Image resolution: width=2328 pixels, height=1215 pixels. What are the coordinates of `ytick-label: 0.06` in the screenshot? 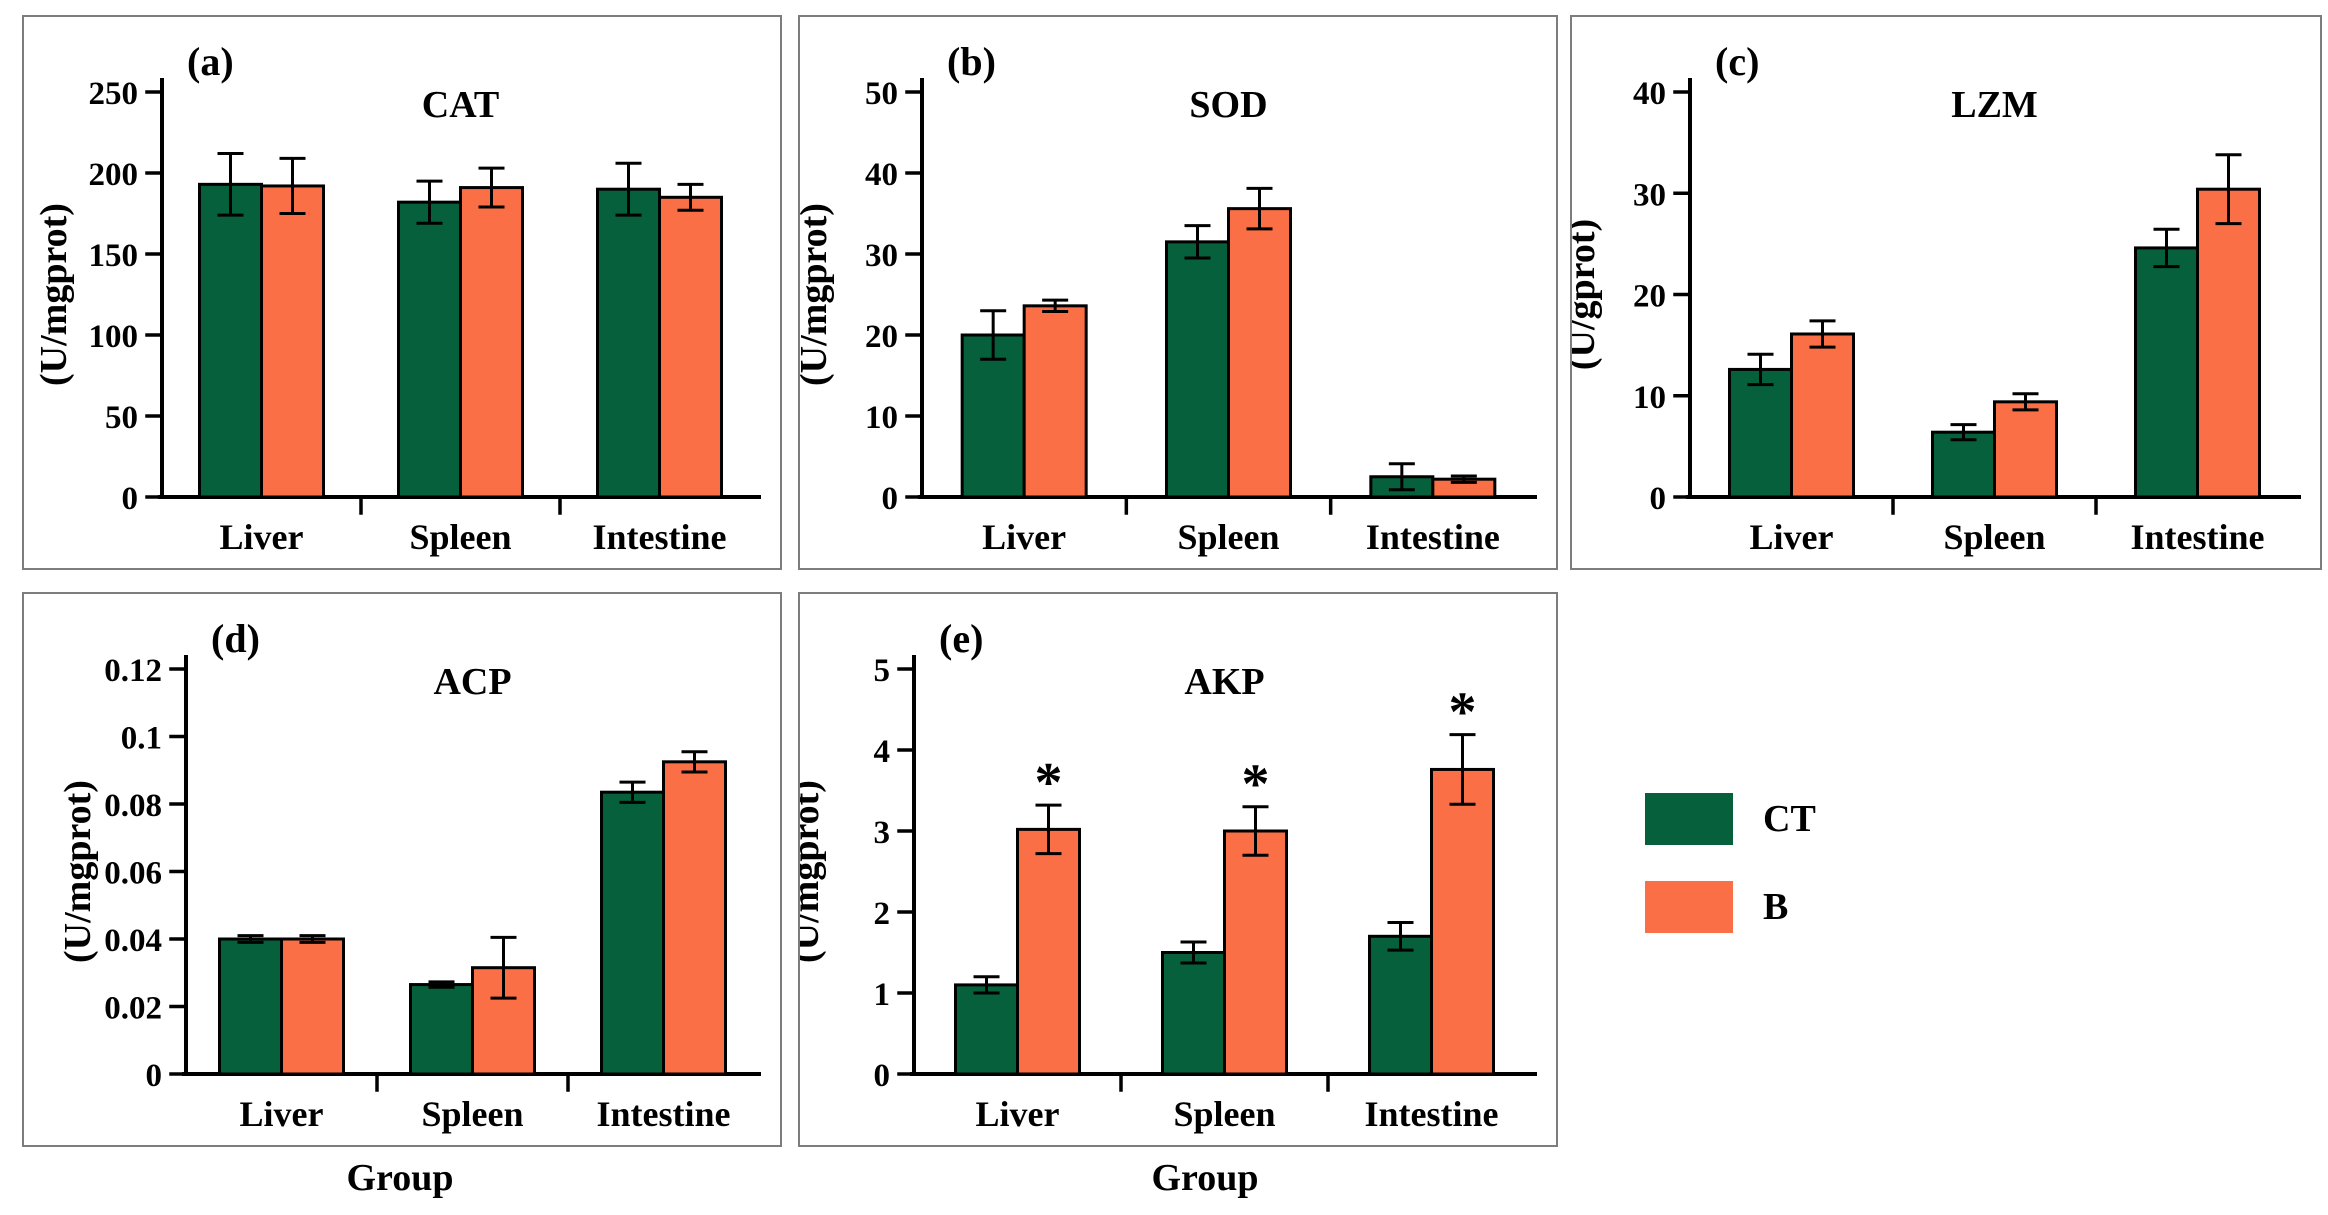 It's located at (133, 874).